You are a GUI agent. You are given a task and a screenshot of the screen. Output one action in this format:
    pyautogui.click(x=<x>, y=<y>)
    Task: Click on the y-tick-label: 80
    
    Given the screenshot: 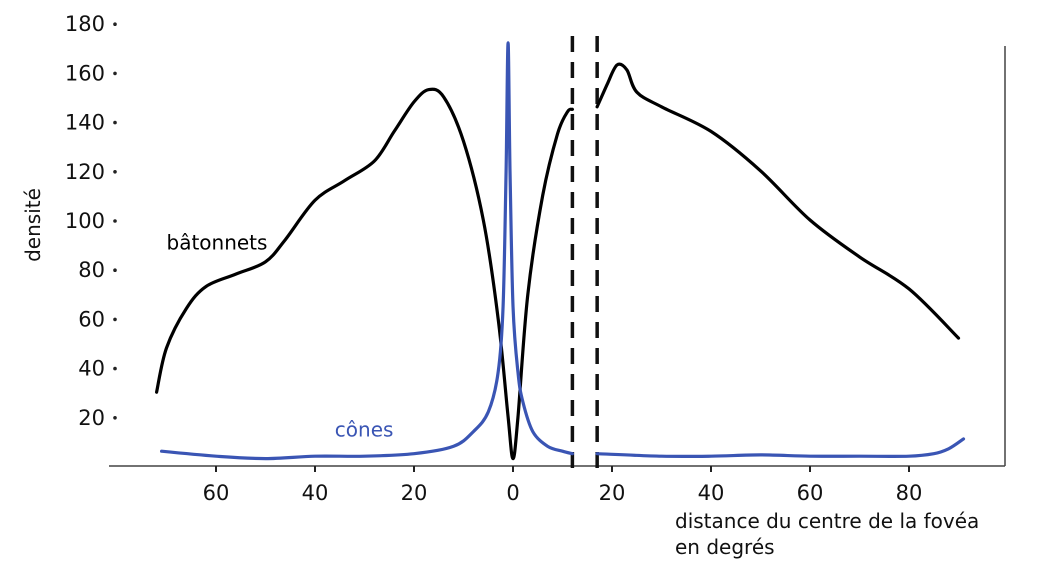 What is the action you would take?
    pyautogui.click(x=91, y=270)
    